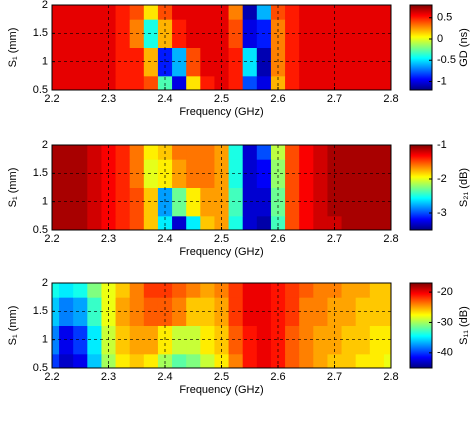  Describe the element at coordinates (440, 39) in the screenshot. I see `colorbar-tick-label: 0` at that location.